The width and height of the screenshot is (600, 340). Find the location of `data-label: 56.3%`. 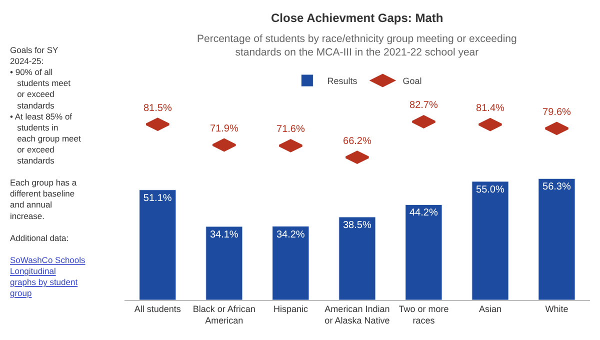

data-label: 56.3% is located at coordinates (556, 187).